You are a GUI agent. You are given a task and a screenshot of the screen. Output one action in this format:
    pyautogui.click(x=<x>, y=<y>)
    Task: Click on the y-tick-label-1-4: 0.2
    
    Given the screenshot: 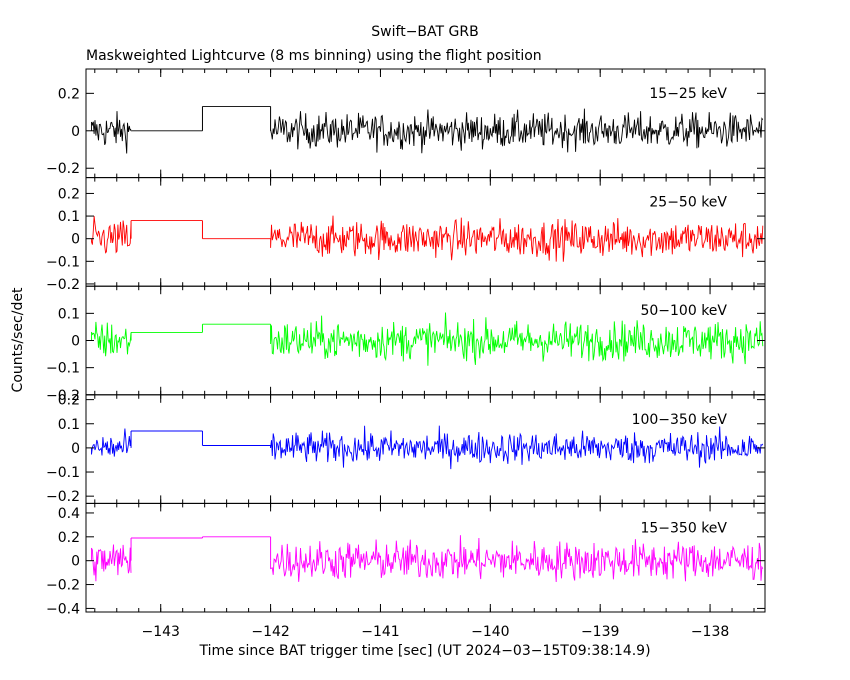 What is the action you would take?
    pyautogui.click(x=69, y=194)
    